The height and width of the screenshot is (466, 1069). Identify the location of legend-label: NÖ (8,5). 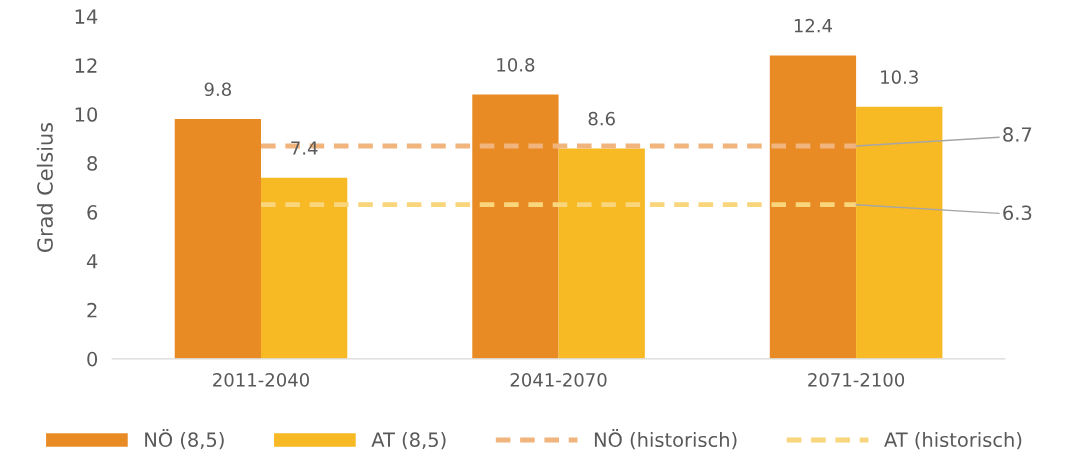
(184, 439).